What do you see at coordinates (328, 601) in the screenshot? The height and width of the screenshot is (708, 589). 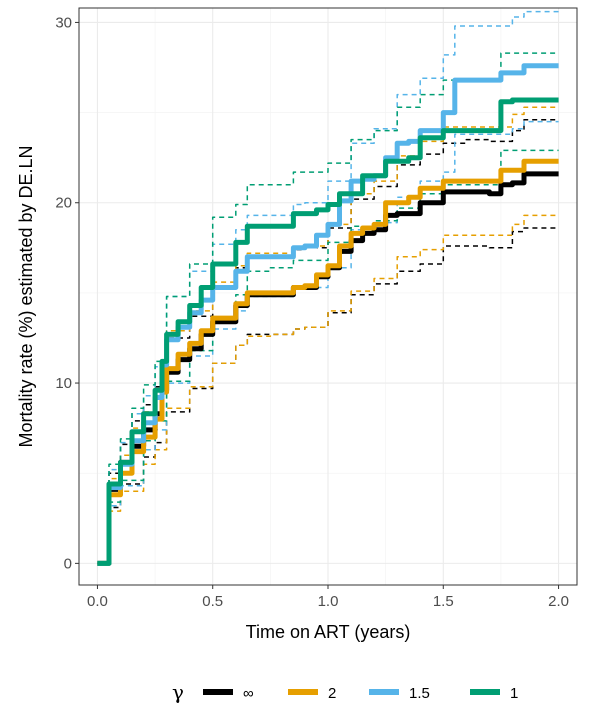 I see `x-tick-label: 1.0` at bounding box center [328, 601].